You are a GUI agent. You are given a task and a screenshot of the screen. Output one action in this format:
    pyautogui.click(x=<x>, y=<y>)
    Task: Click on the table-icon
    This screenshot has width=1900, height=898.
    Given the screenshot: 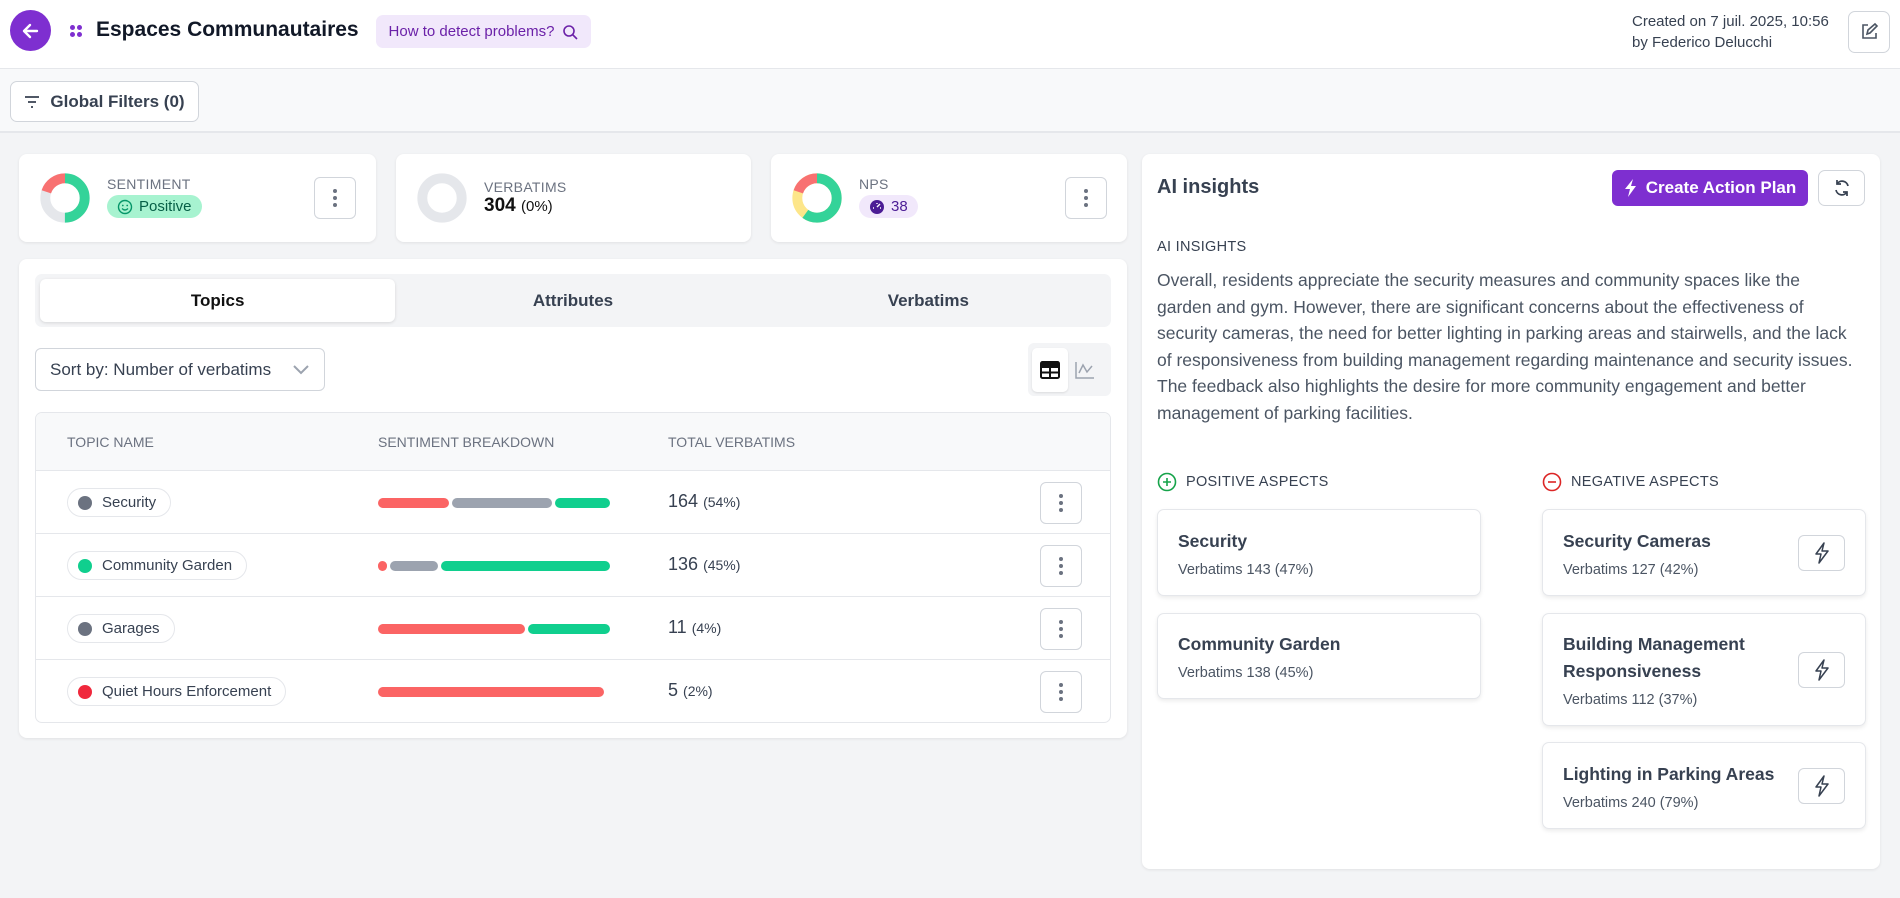 What is the action you would take?
    pyautogui.click(x=1050, y=369)
    